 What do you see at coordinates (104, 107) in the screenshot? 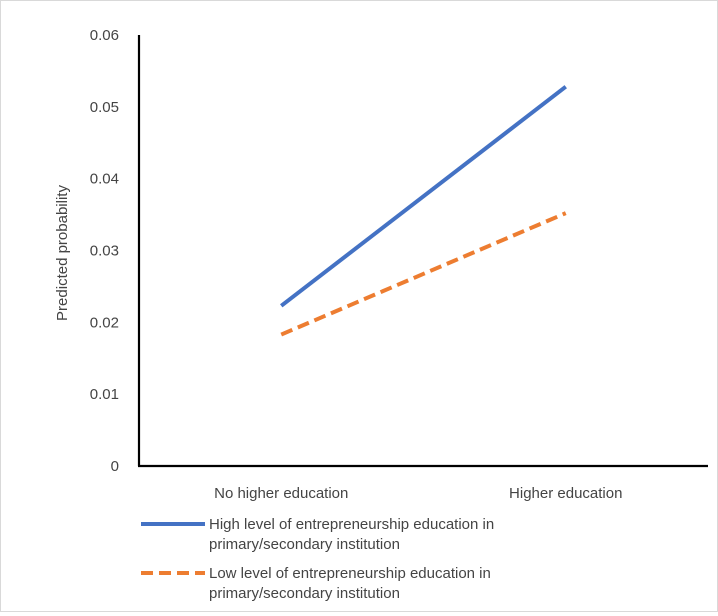
I see `y-tick-label: 0.05` at bounding box center [104, 107].